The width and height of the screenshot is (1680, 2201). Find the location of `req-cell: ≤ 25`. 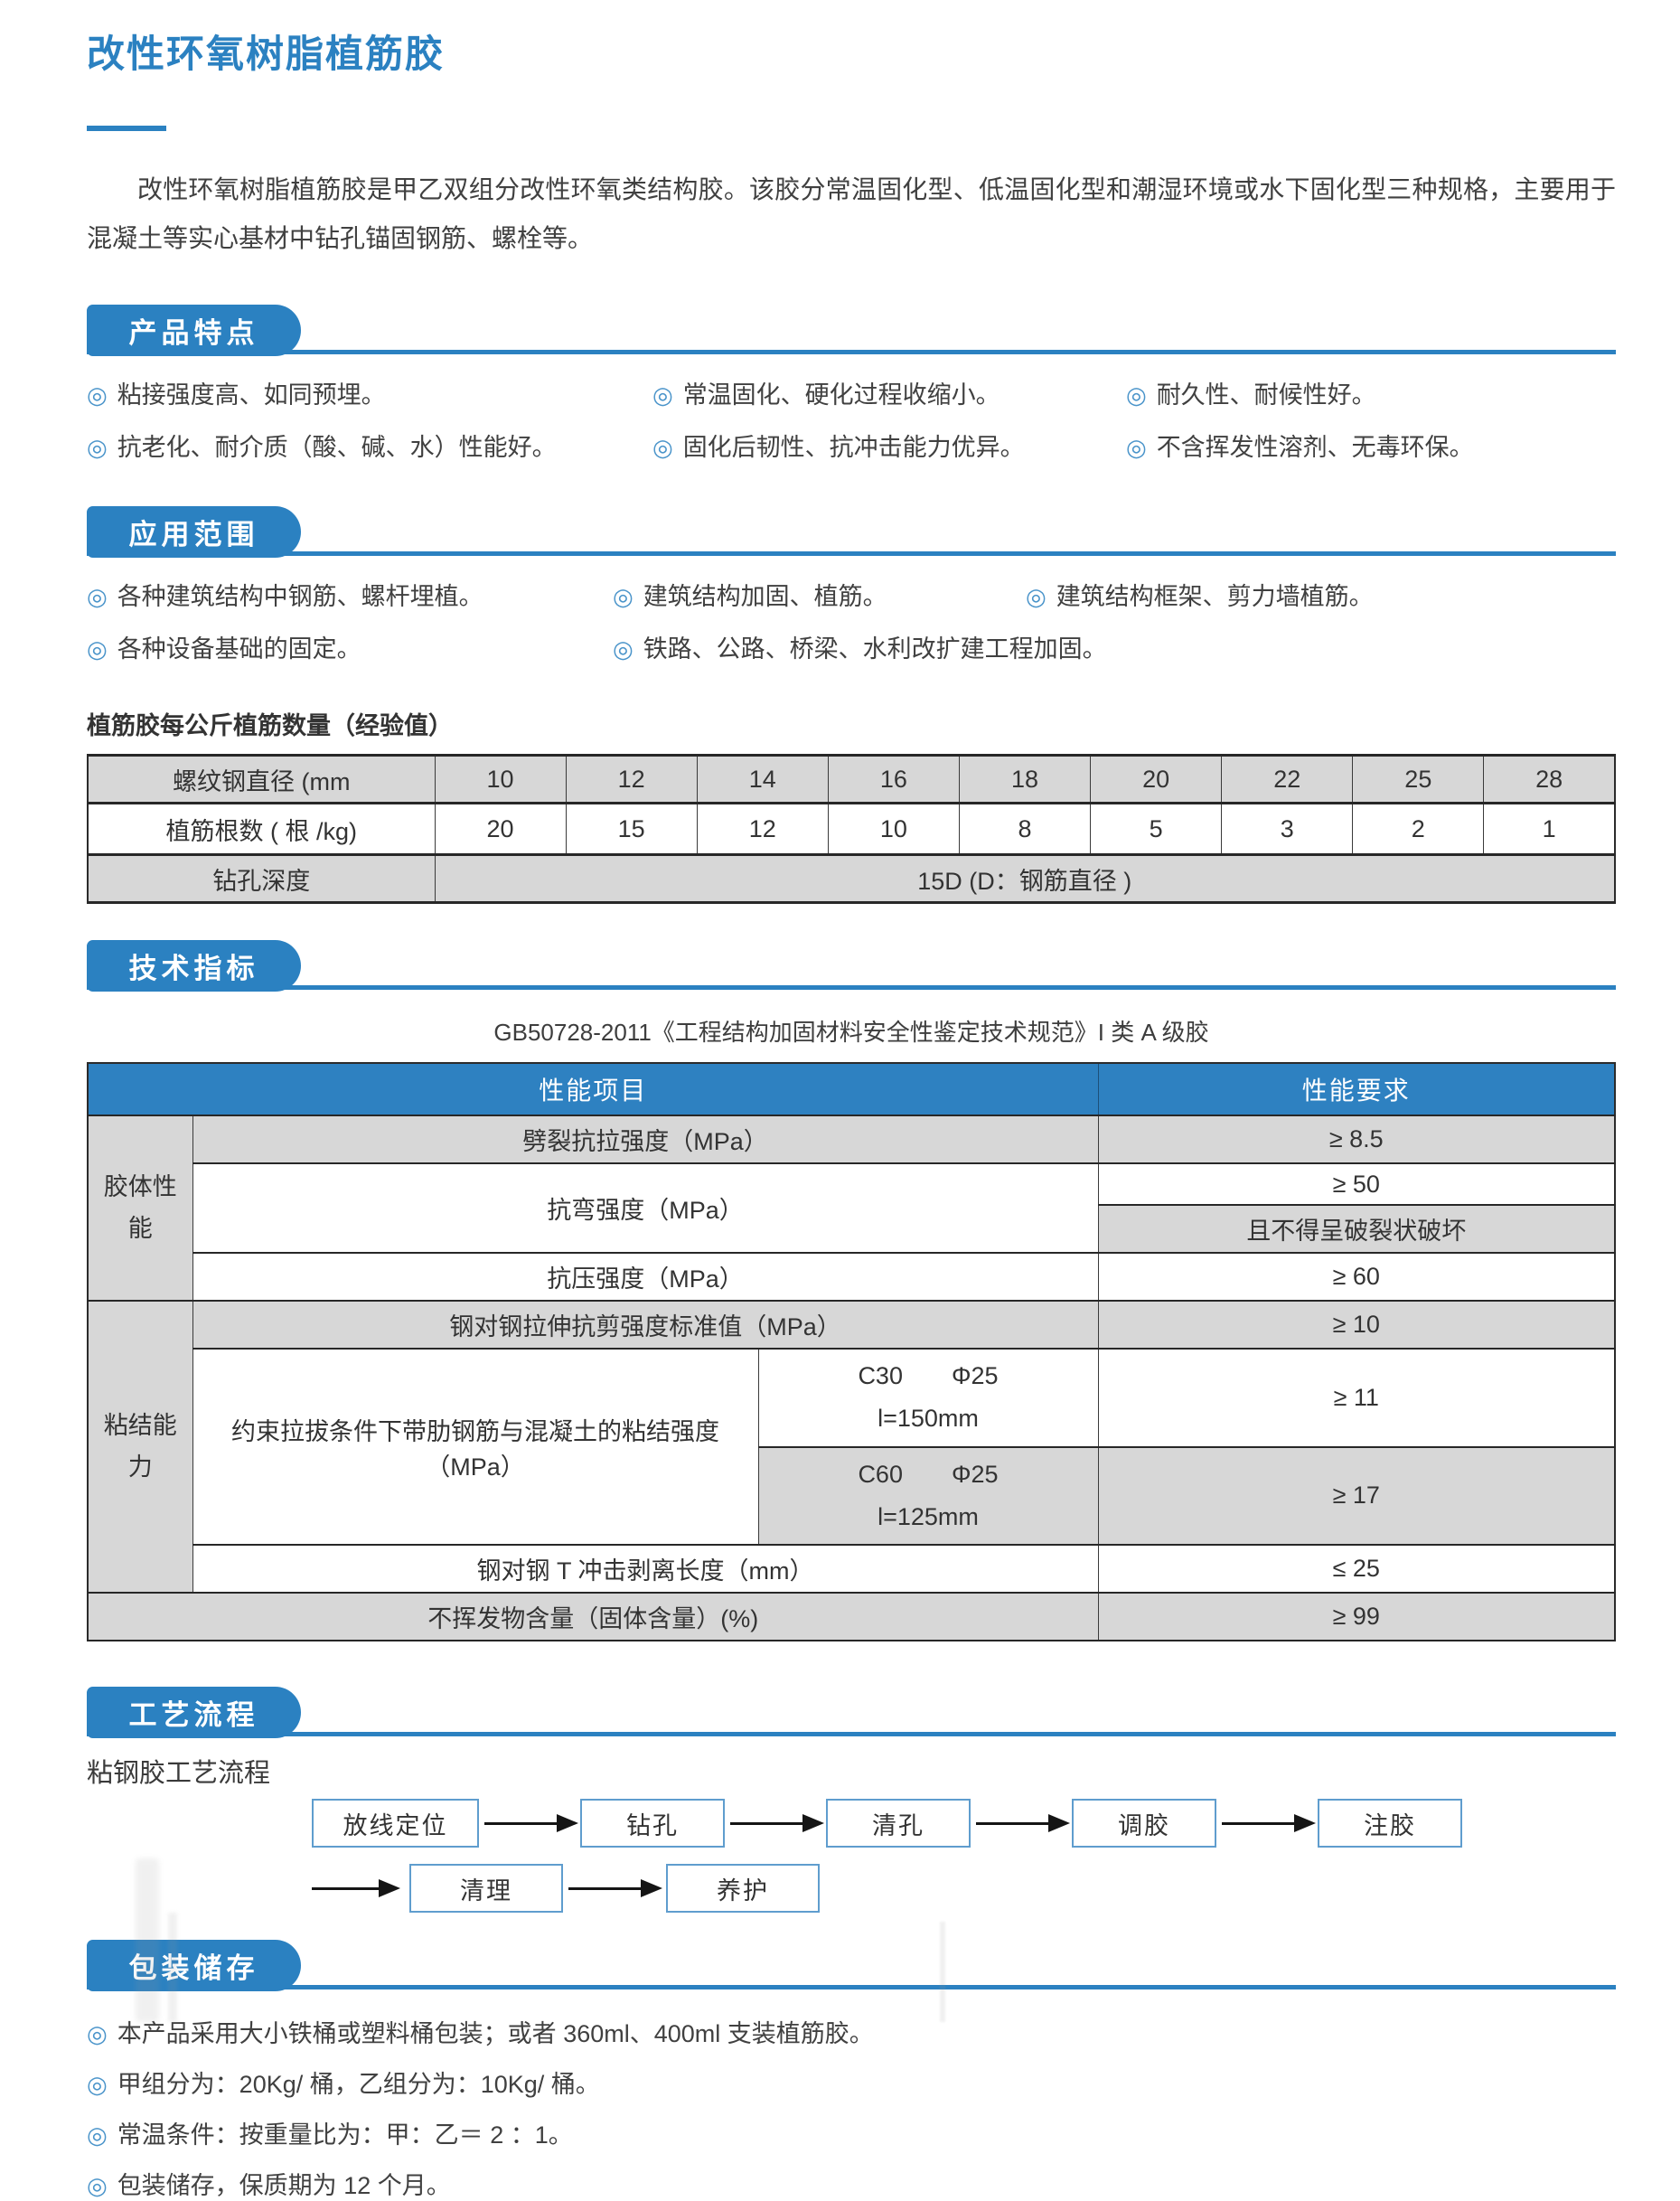

req-cell: ≤ 25 is located at coordinates (1356, 1569).